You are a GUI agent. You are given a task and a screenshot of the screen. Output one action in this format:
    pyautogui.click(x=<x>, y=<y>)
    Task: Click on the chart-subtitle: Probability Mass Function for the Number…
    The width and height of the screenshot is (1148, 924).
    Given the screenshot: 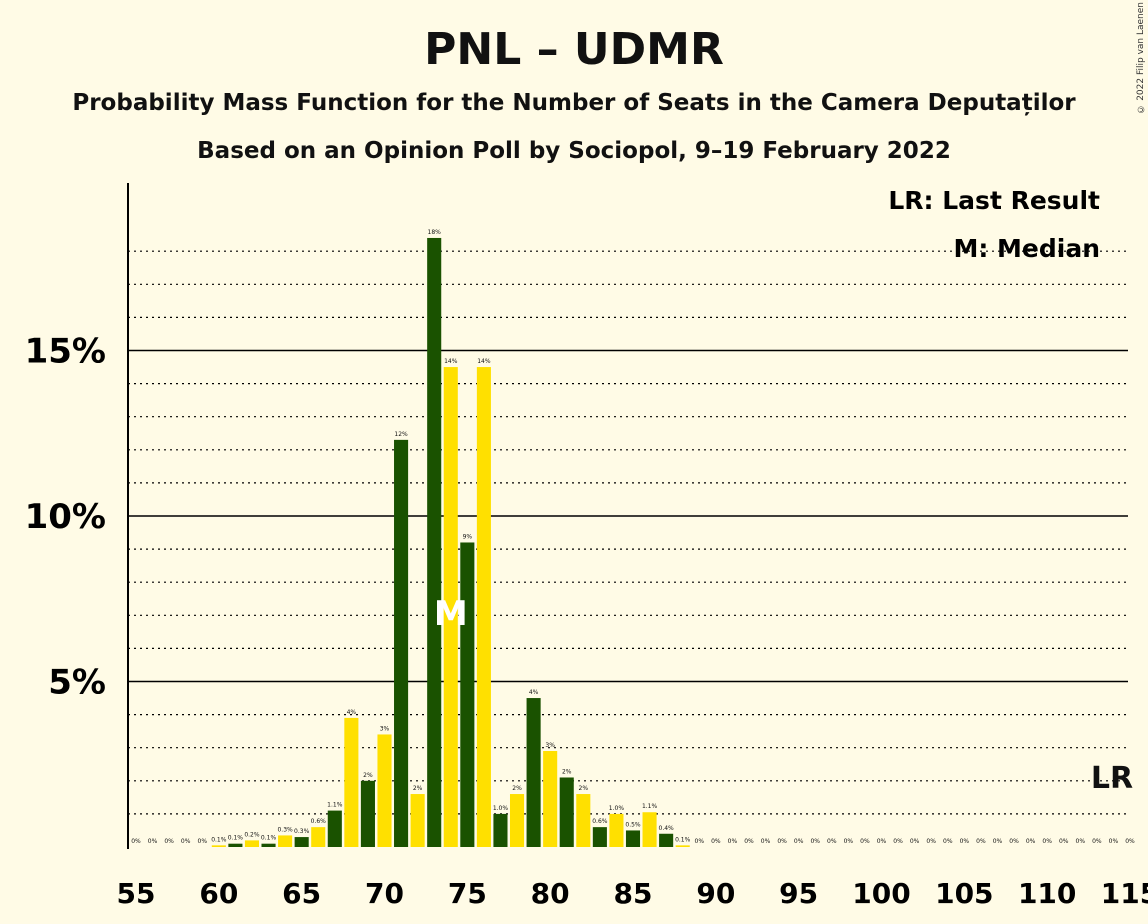 What is the action you would take?
    pyautogui.click(x=574, y=103)
    